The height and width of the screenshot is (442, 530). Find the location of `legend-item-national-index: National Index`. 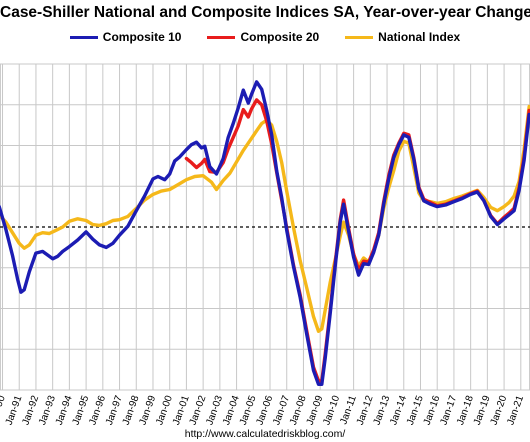

legend-item-national-index: National Index is located at coordinates (402, 37).